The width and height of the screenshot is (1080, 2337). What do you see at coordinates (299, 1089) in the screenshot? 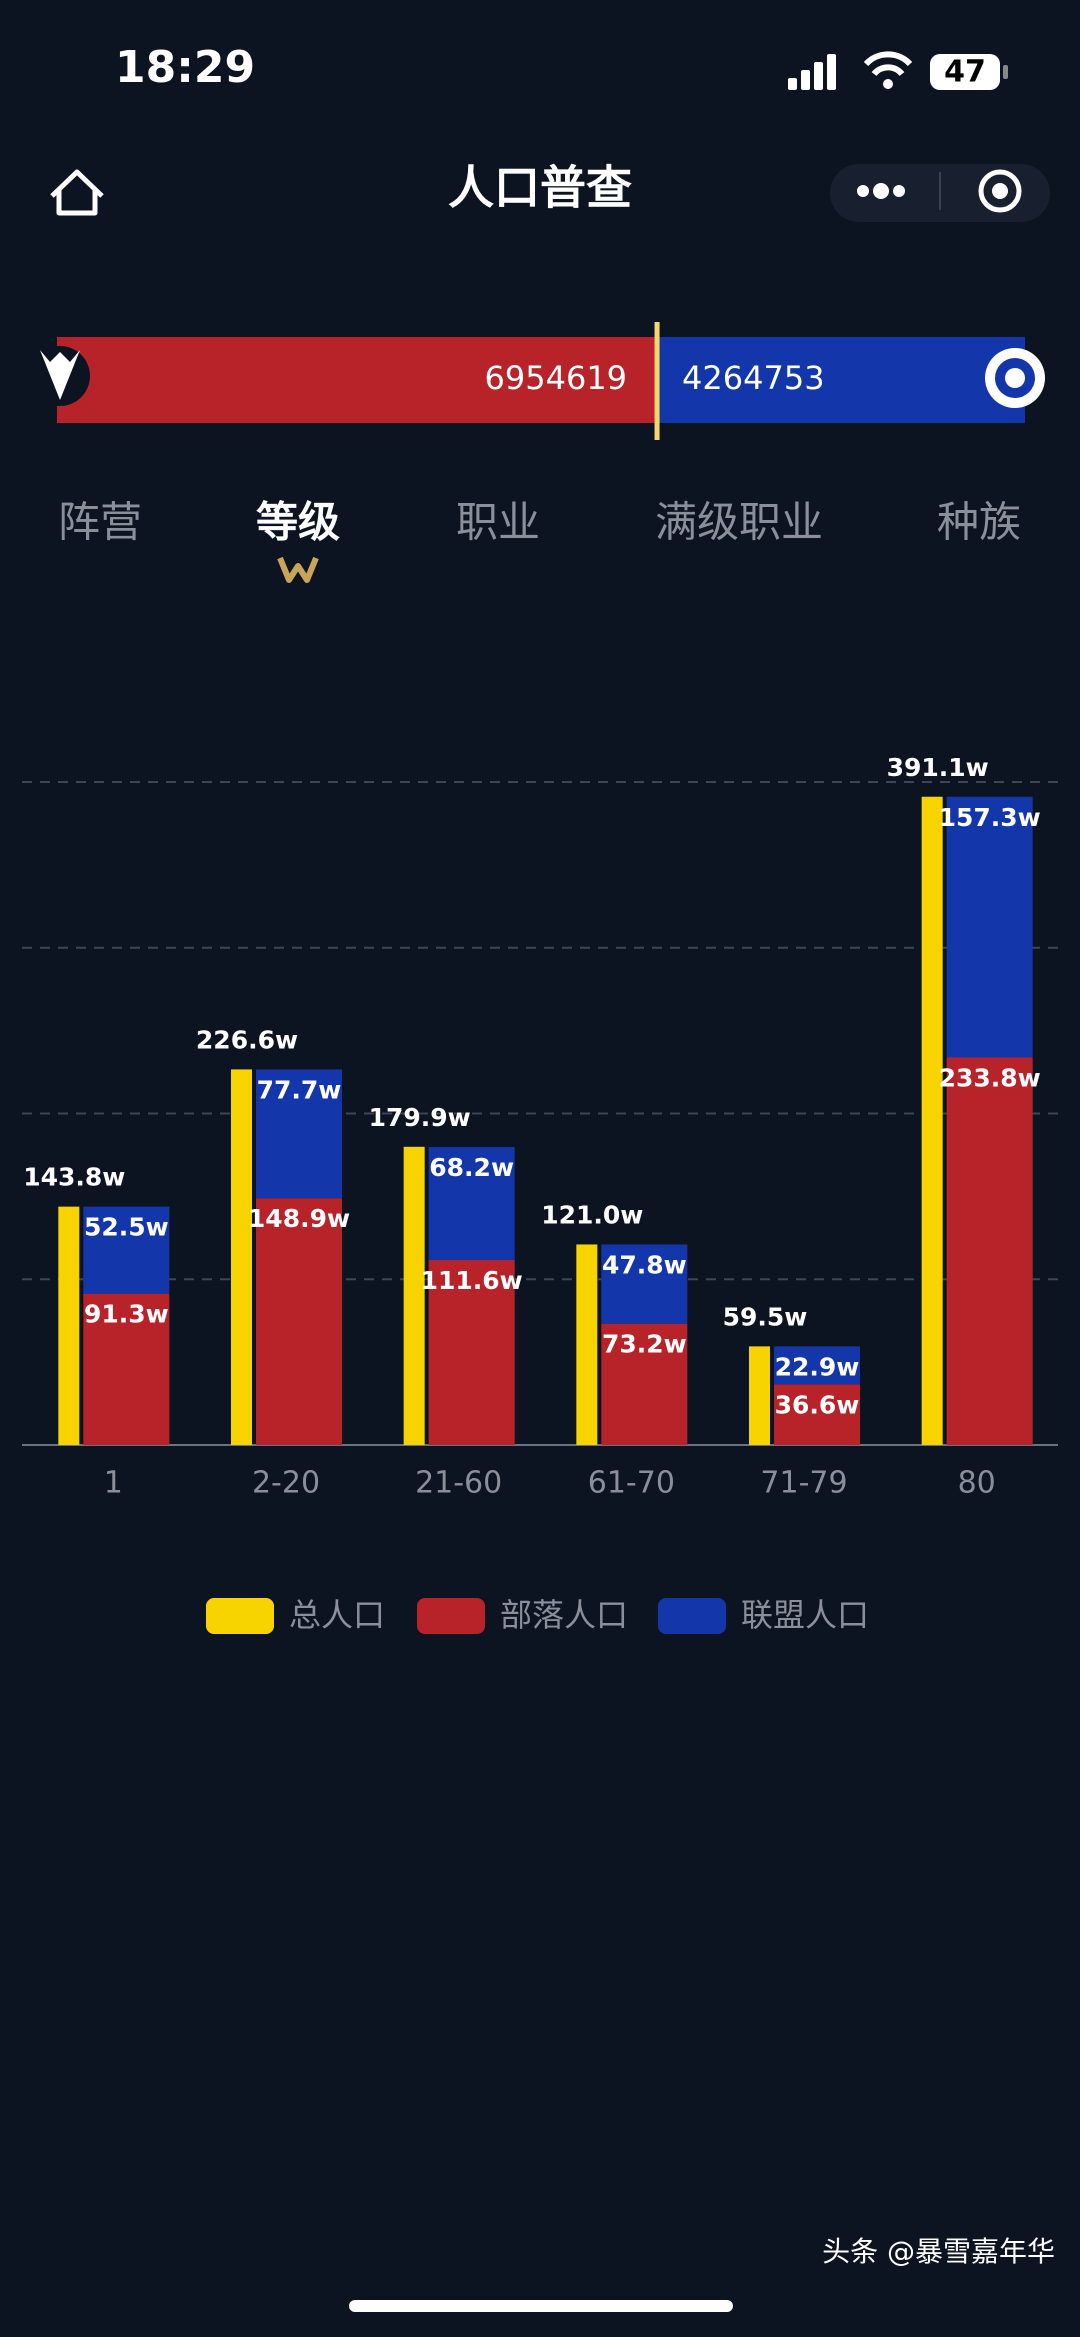
I see `stack-label: 77.7w` at bounding box center [299, 1089].